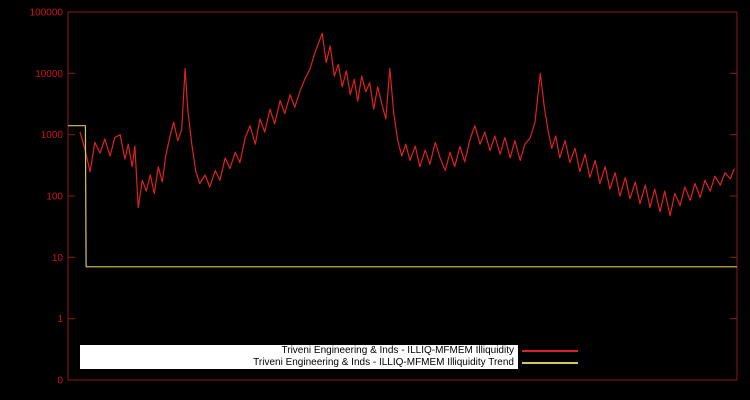 This screenshot has width=750, height=400. What do you see at coordinates (550, 351) in the screenshot?
I see `legend-line-sample-illiquidity` at bounding box center [550, 351].